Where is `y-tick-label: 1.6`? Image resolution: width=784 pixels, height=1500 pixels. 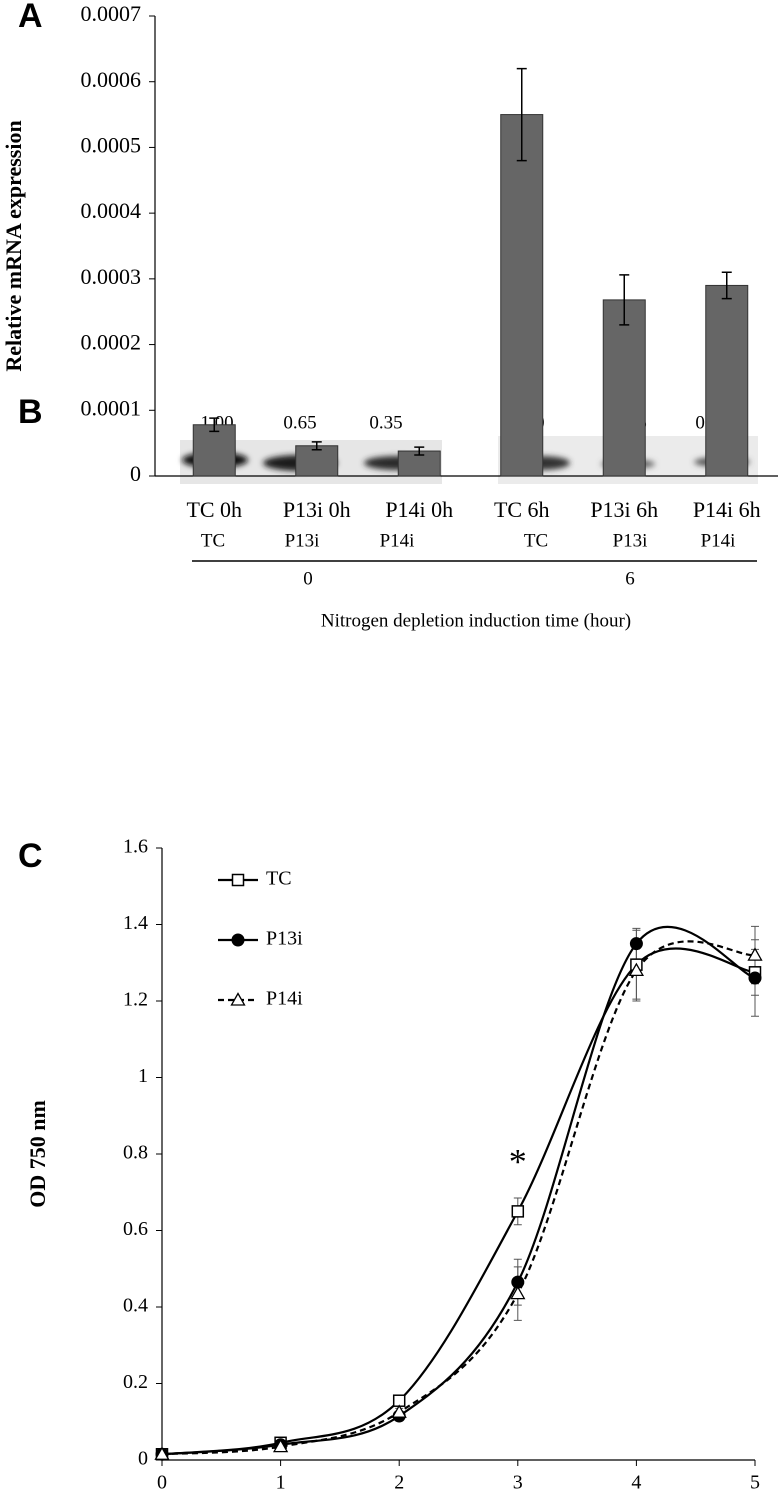
y-tick-label: 1.6 is located at coordinates (135, 847).